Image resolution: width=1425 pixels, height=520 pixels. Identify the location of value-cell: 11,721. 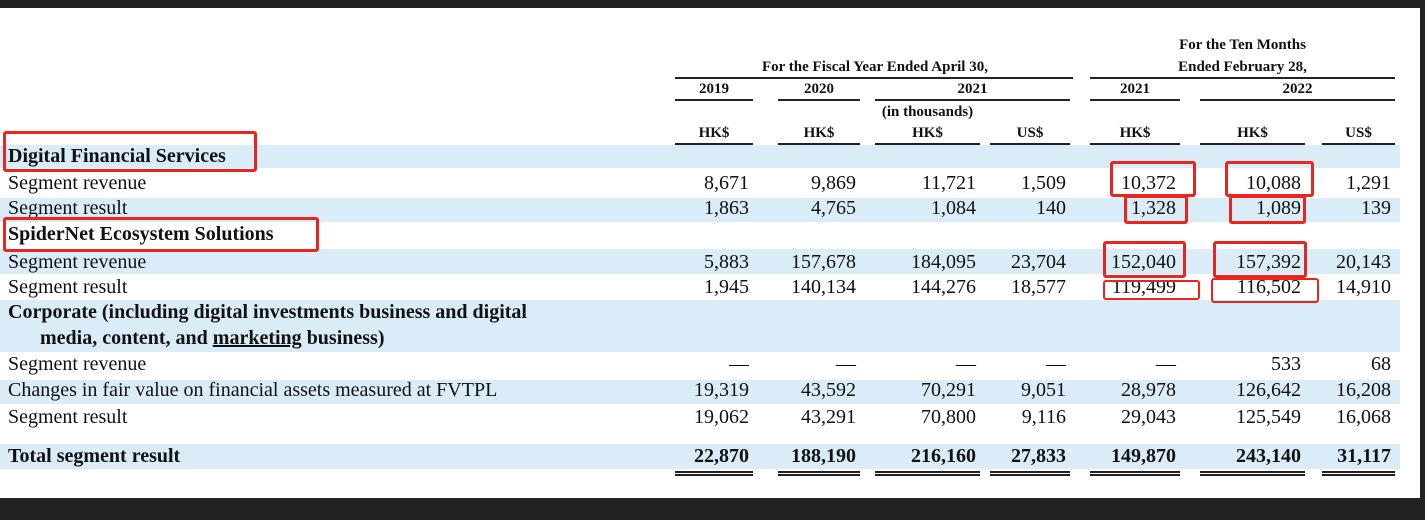
(948, 183).